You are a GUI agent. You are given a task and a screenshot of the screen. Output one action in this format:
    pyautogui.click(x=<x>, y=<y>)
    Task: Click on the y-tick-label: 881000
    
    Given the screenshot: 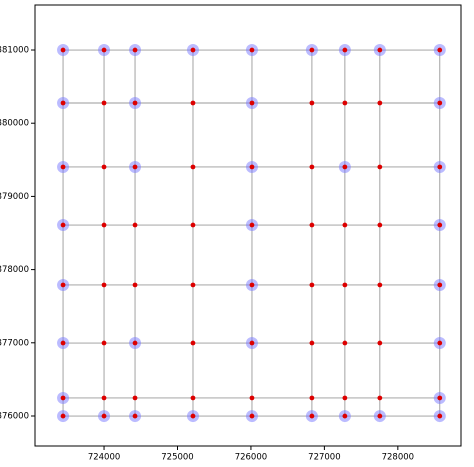 What is the action you would take?
    pyautogui.click(x=14, y=51)
    